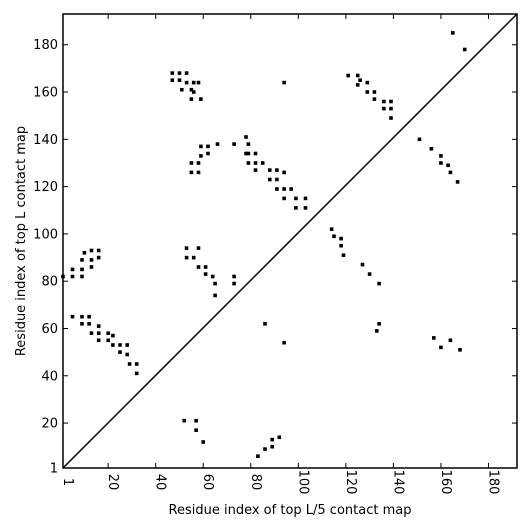 The image size is (531, 531). What do you see at coordinates (45, 187) in the screenshot?
I see `y-tick-label: 120` at bounding box center [45, 187].